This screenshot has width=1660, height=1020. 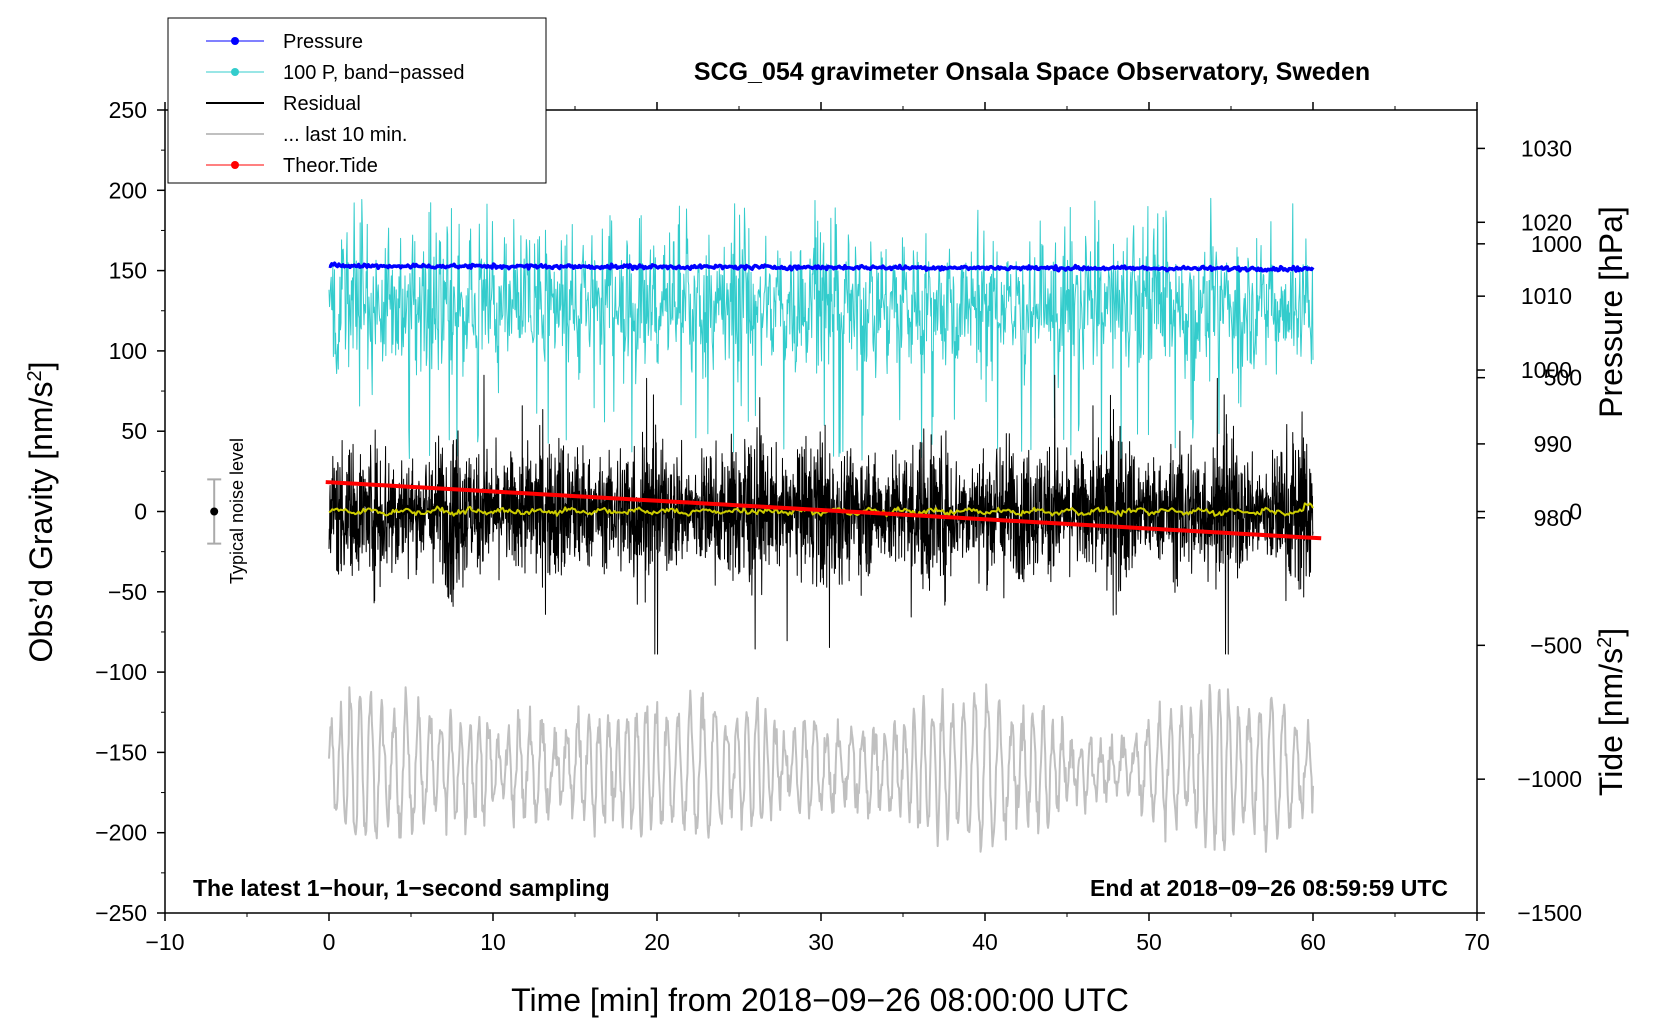 I want to click on y-tick-label: −150, so click(x=121, y=752).